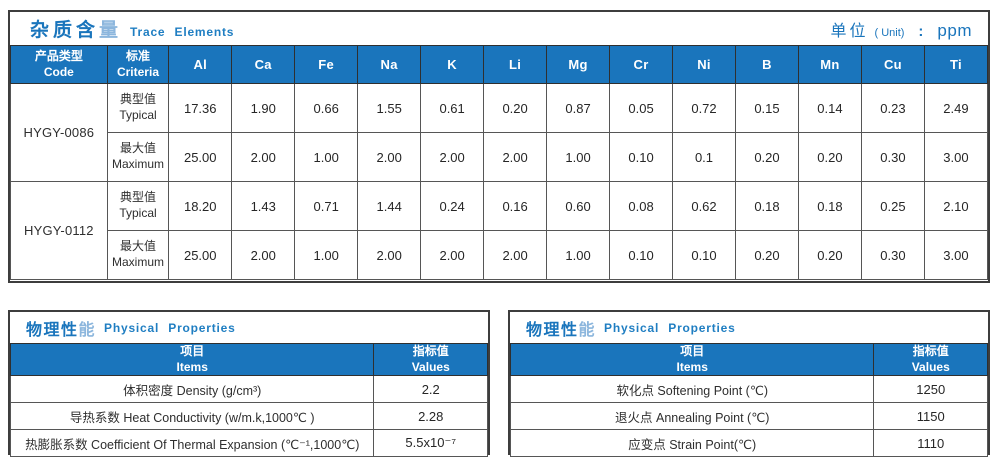 Image resolution: width=1000 pixels, height=463 pixels. Describe the element at coordinates (137, 246) in the screenshot. I see `label-zh: 最大值` at that location.